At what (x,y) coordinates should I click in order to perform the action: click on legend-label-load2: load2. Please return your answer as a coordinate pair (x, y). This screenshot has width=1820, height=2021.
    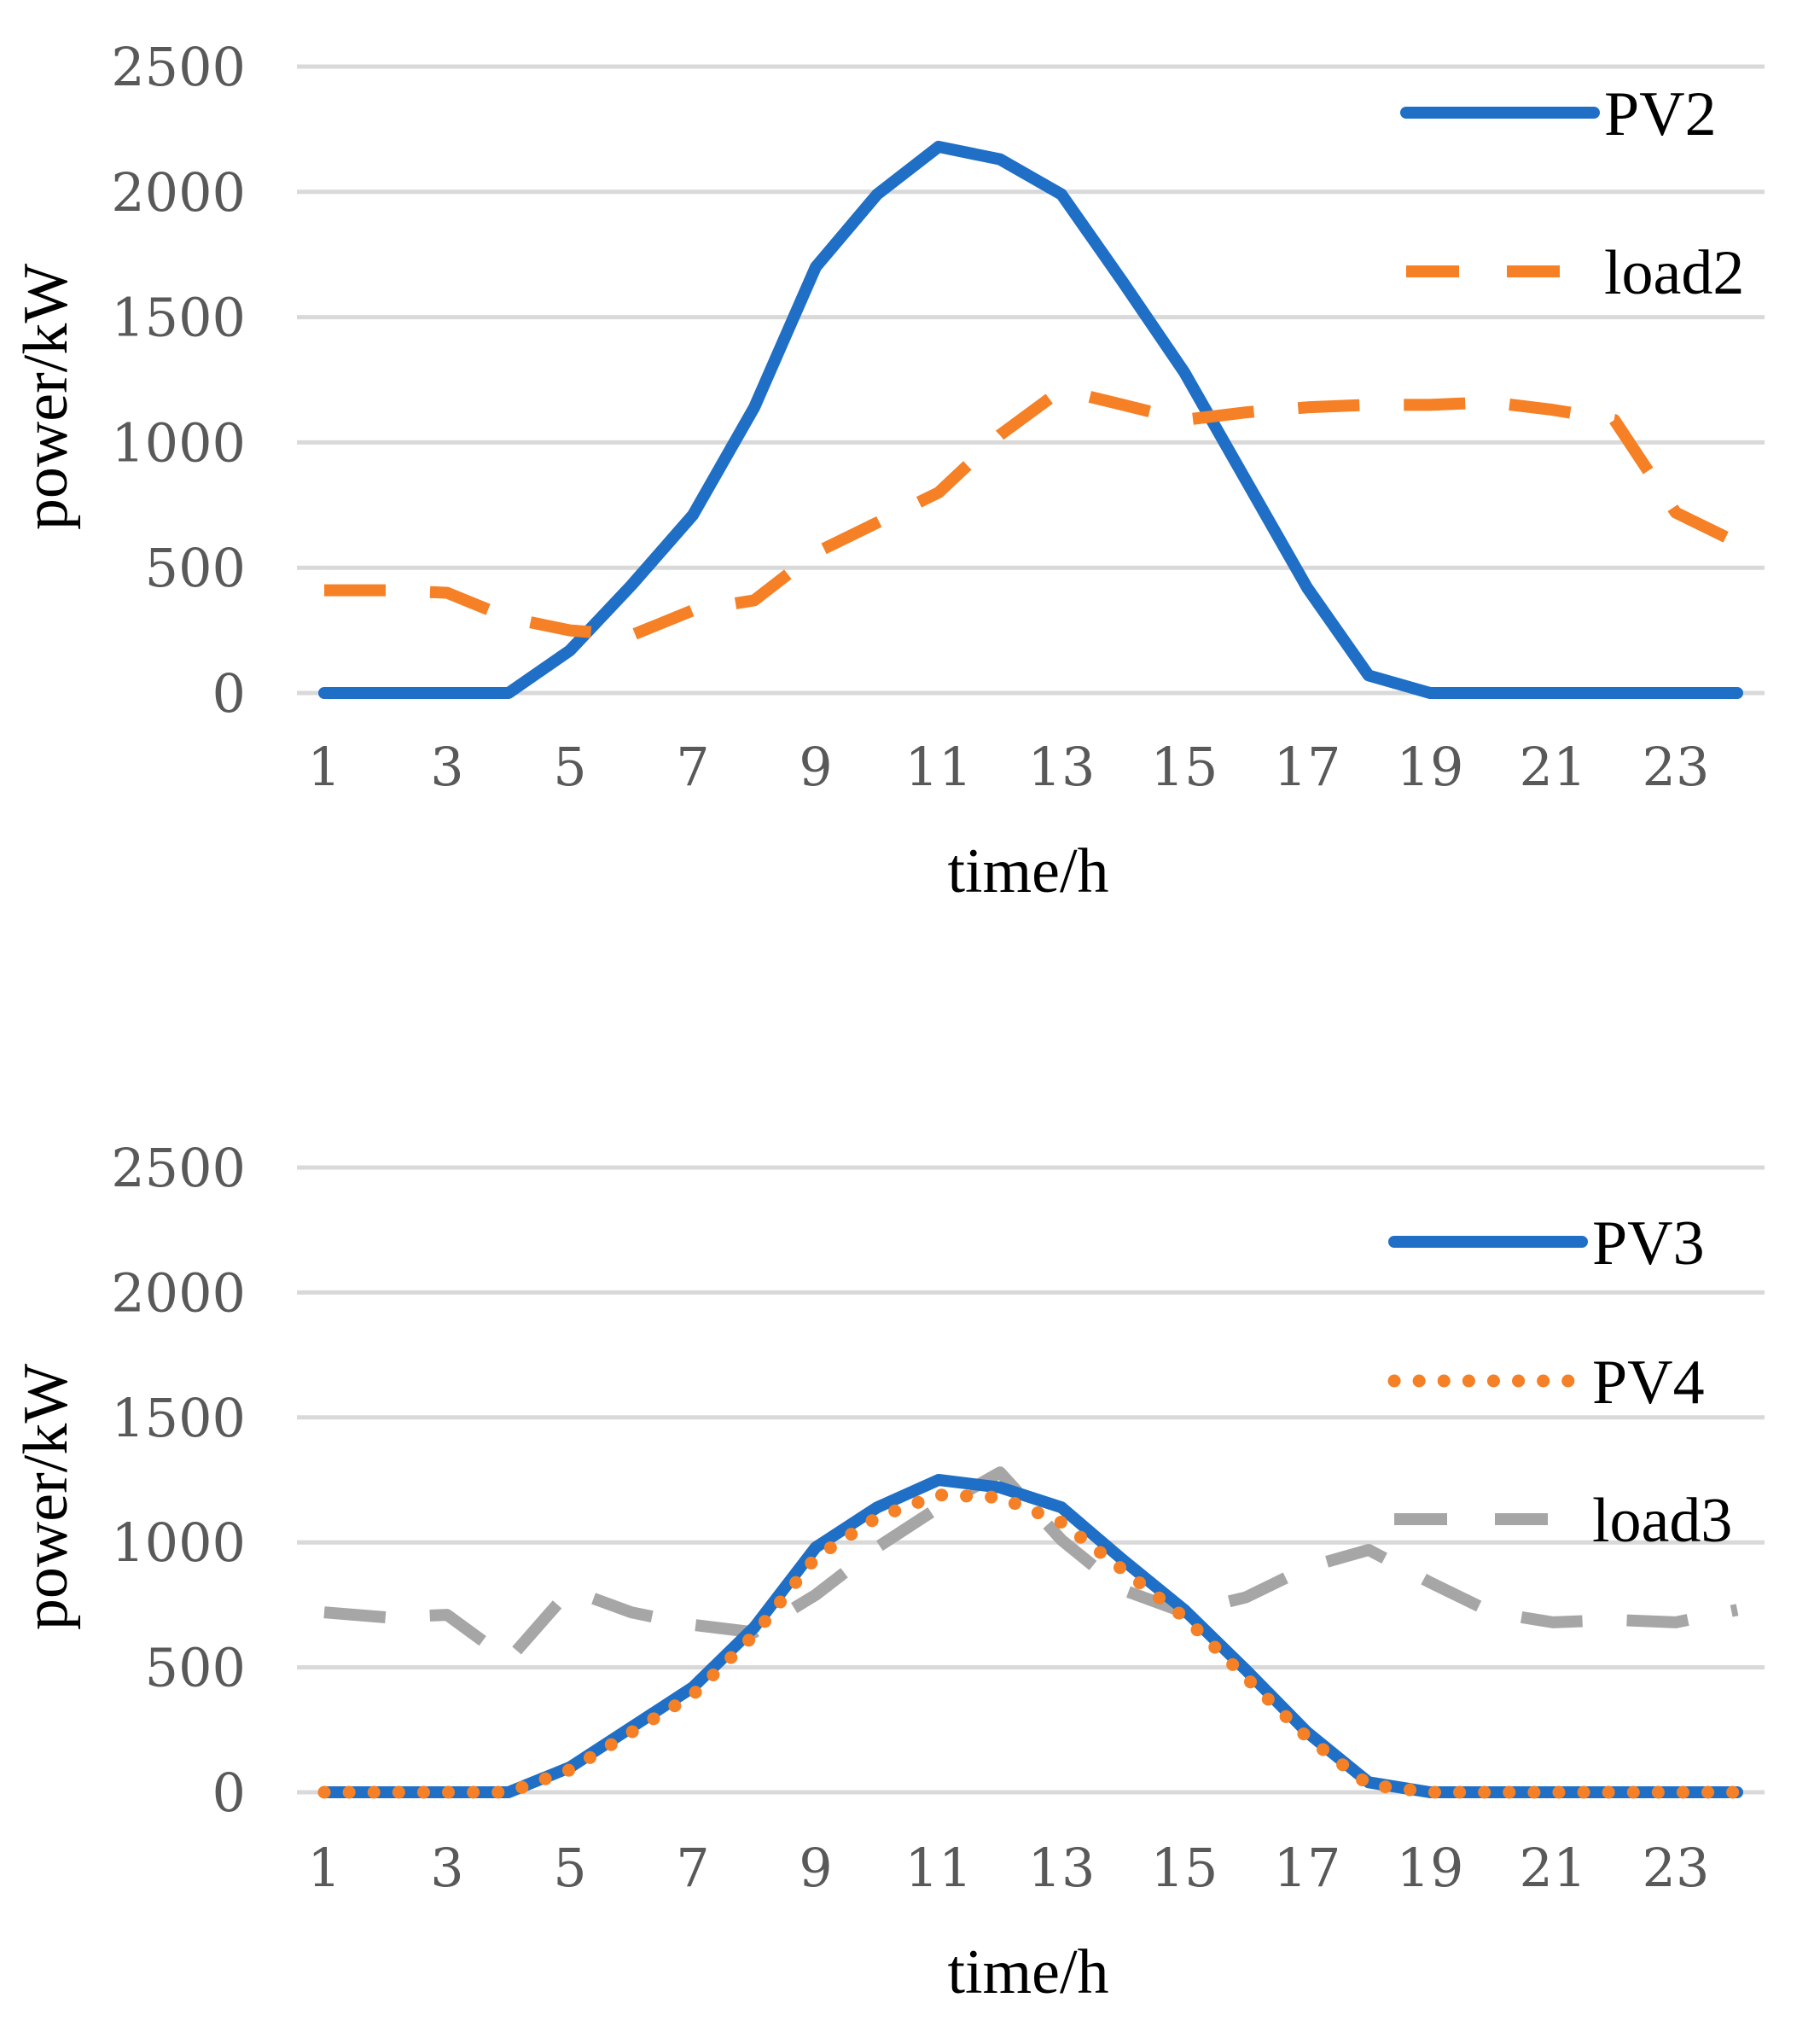
    Looking at the image, I should click on (1674, 273).